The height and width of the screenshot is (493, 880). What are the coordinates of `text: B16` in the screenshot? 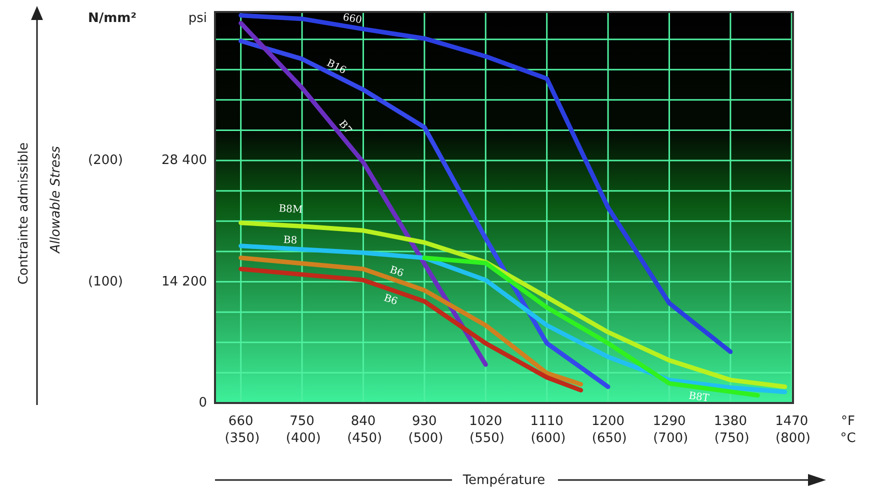 It's located at (336, 67).